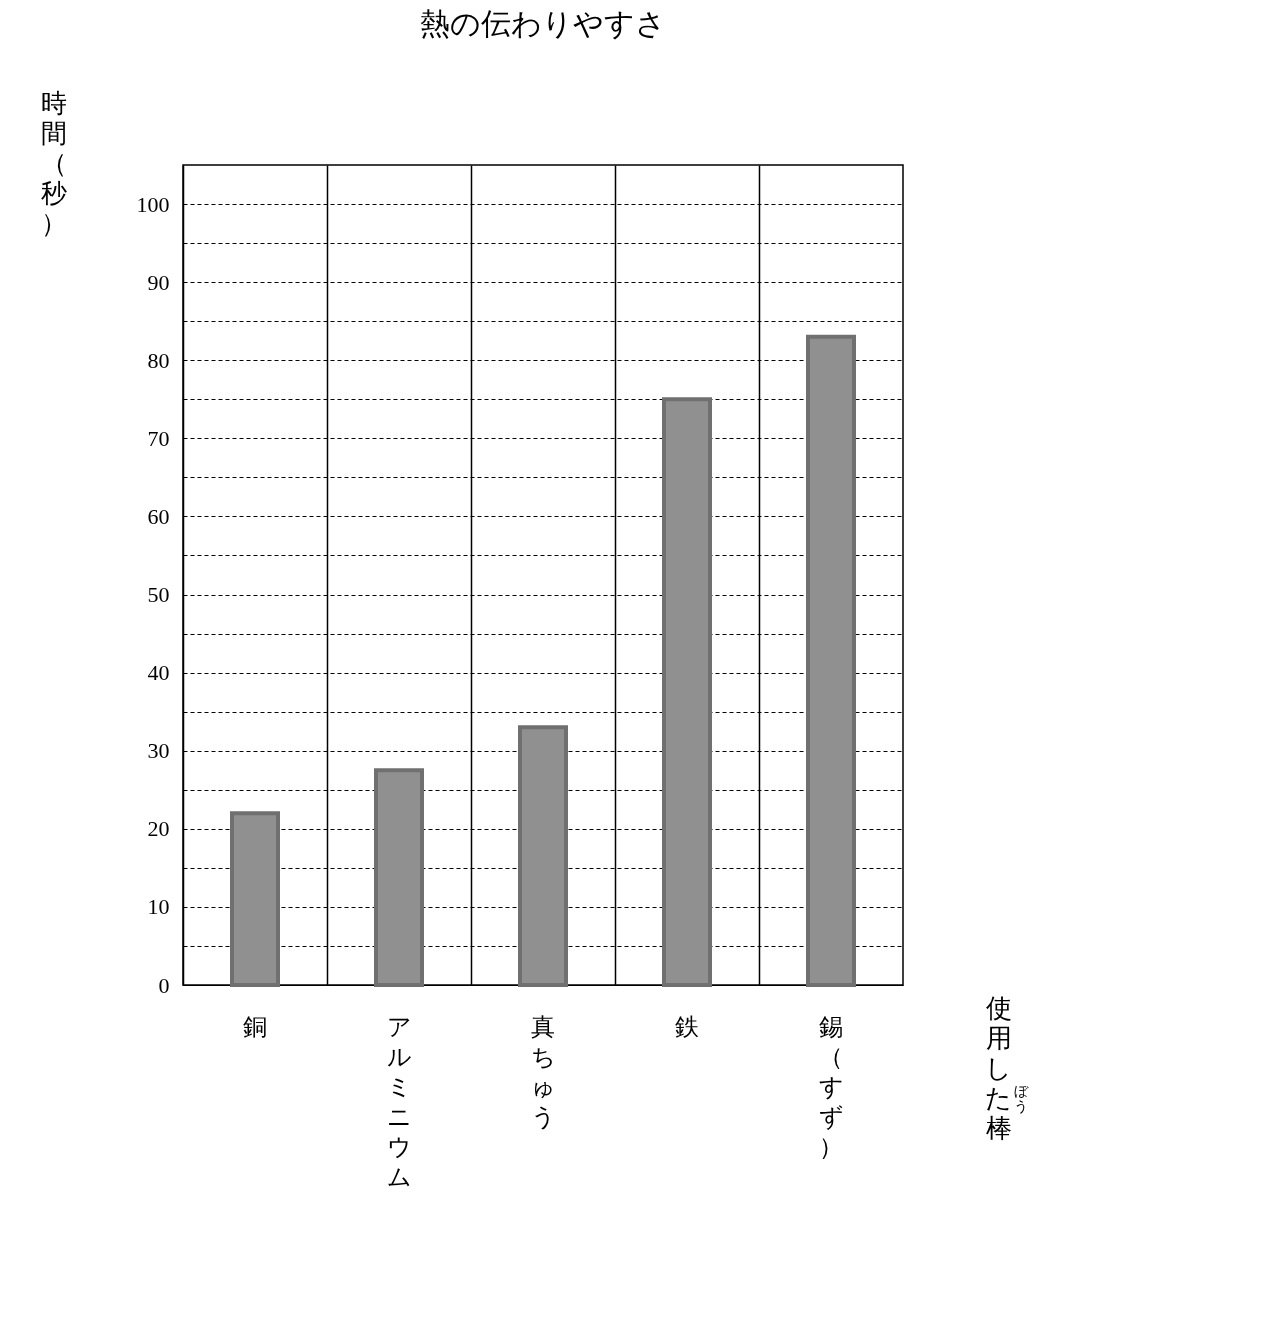 This screenshot has width=1269, height=1340. What do you see at coordinates (399, 1101) in the screenshot?
I see `x-tick-label: アルミニウム` at bounding box center [399, 1101].